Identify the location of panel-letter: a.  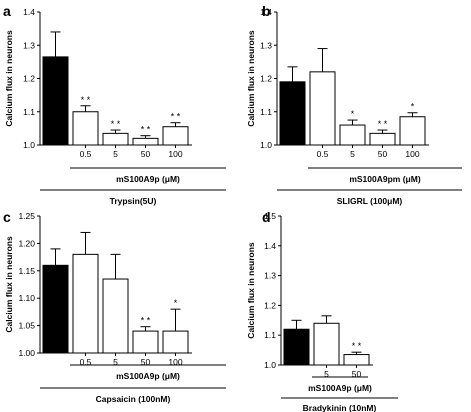
(7, 11).